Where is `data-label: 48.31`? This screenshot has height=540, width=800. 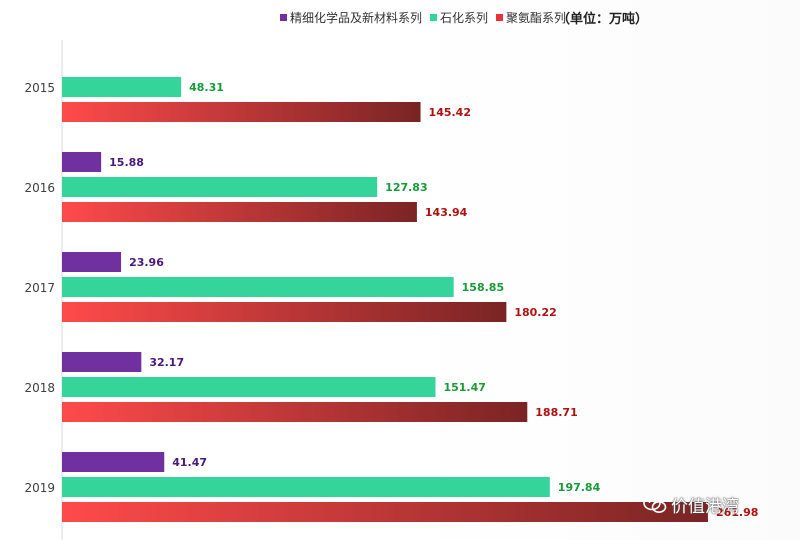
data-label: 48.31 is located at coordinates (206, 87).